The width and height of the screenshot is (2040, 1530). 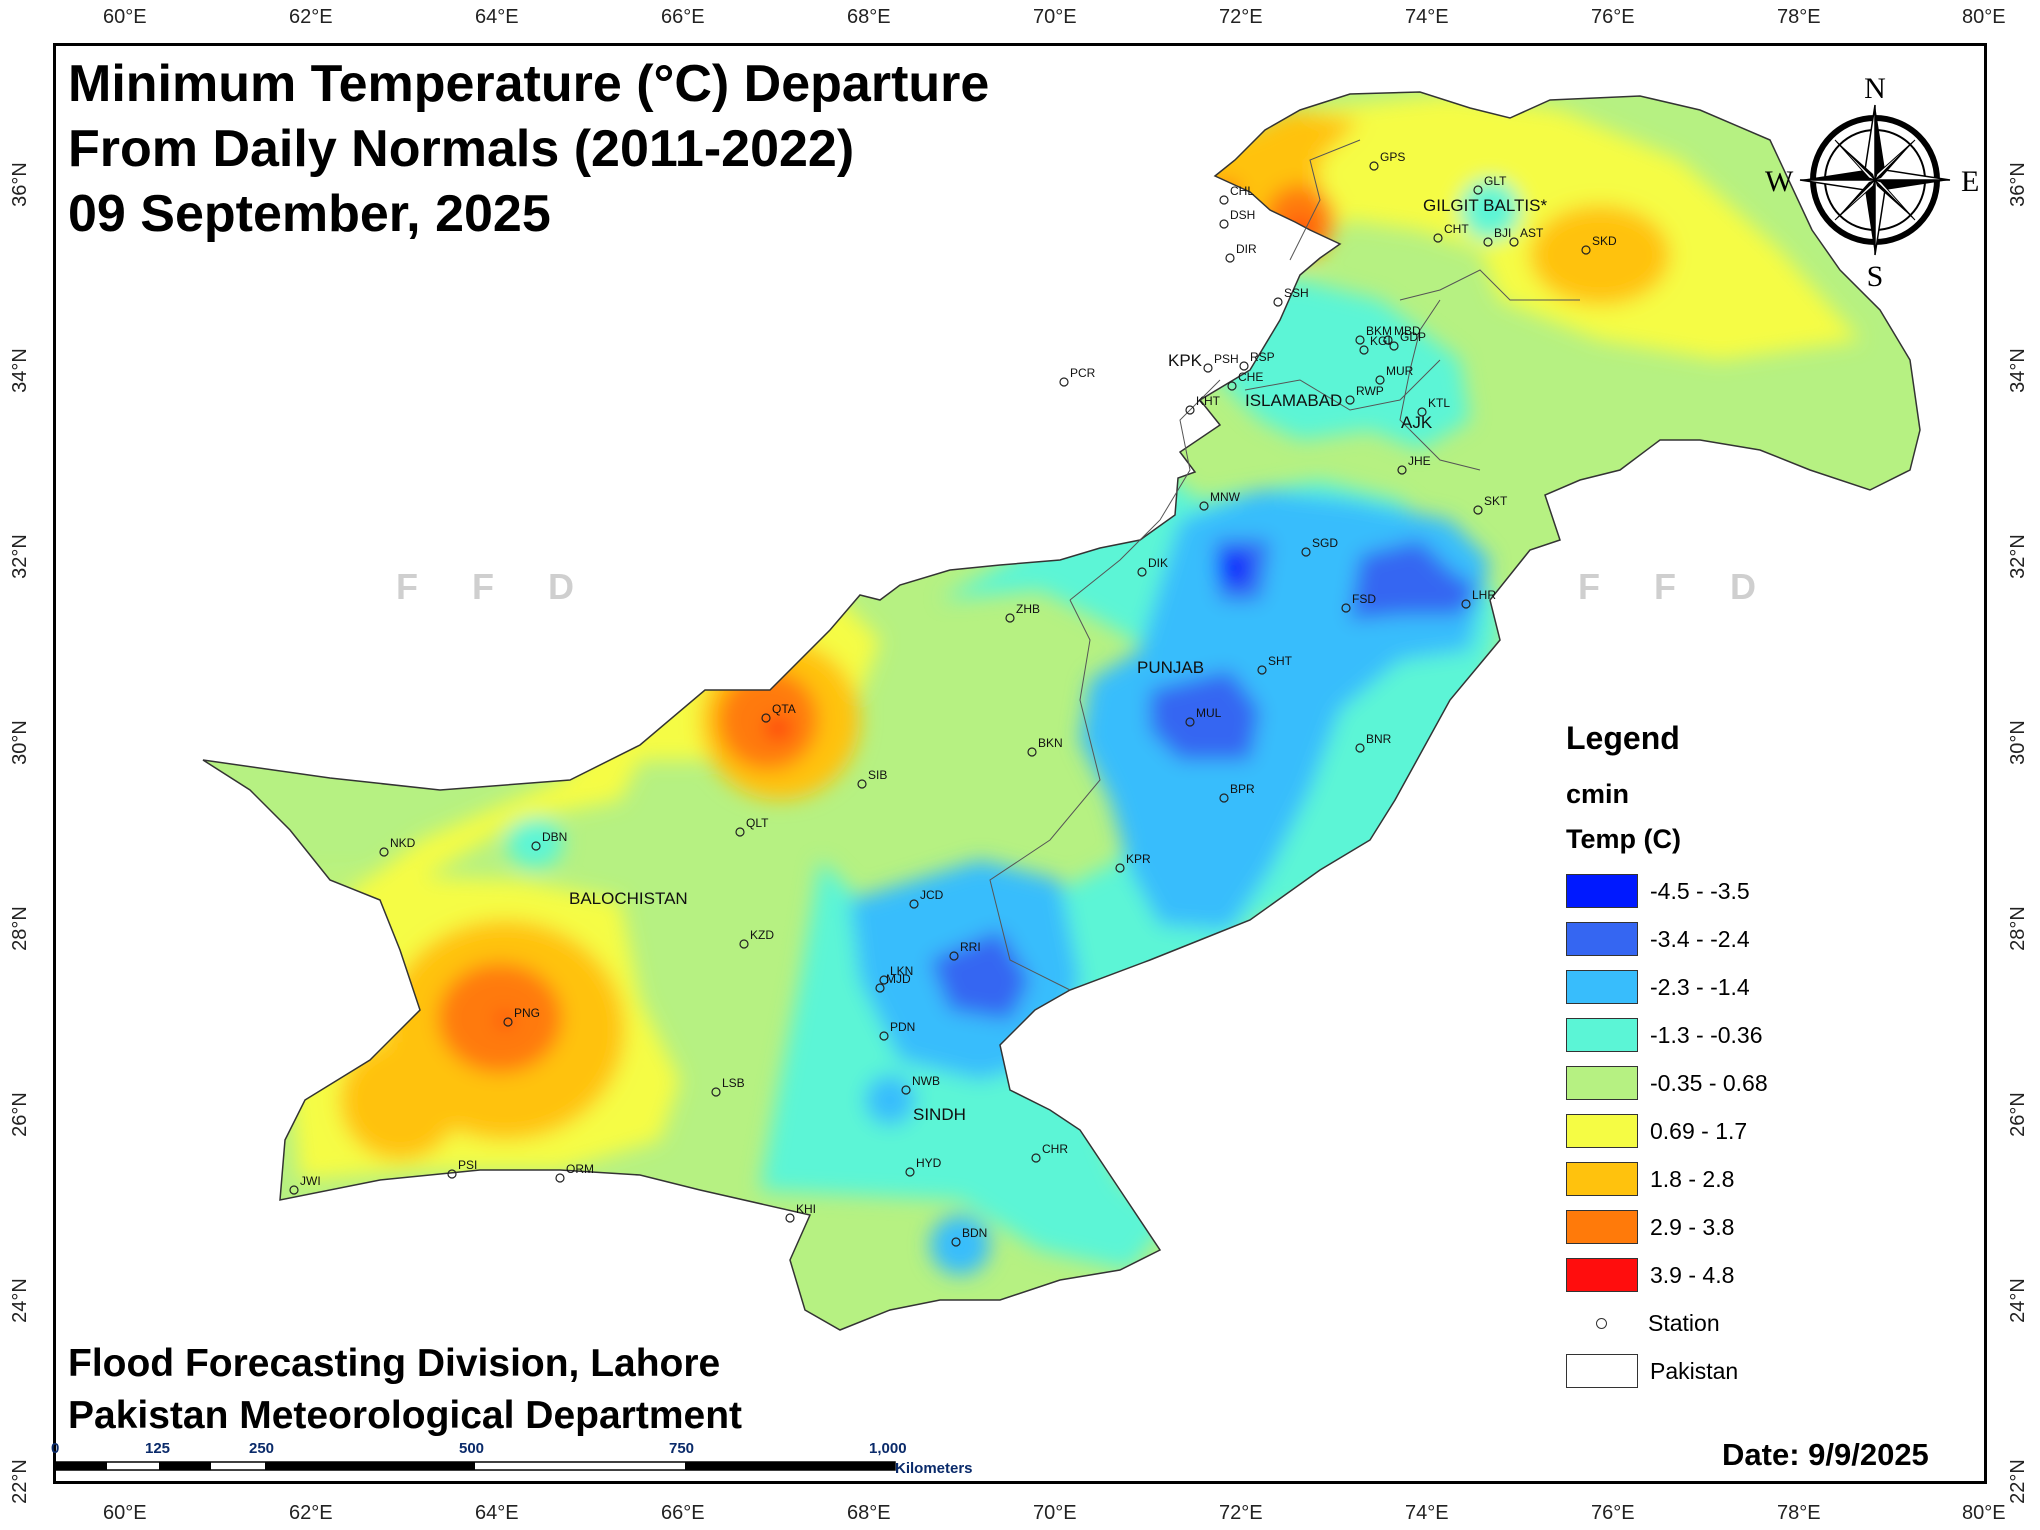 What do you see at coordinates (472, 1448) in the screenshot?
I see `scale-tick: 500` at bounding box center [472, 1448].